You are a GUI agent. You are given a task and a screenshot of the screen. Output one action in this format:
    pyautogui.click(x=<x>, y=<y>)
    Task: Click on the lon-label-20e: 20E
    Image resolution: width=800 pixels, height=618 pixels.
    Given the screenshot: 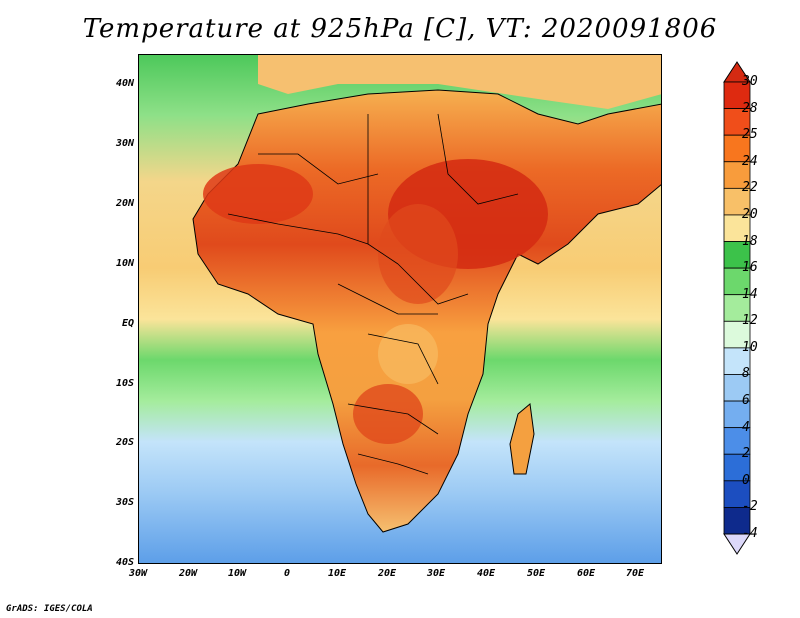 What is the action you would take?
    pyautogui.click(x=387, y=573)
    